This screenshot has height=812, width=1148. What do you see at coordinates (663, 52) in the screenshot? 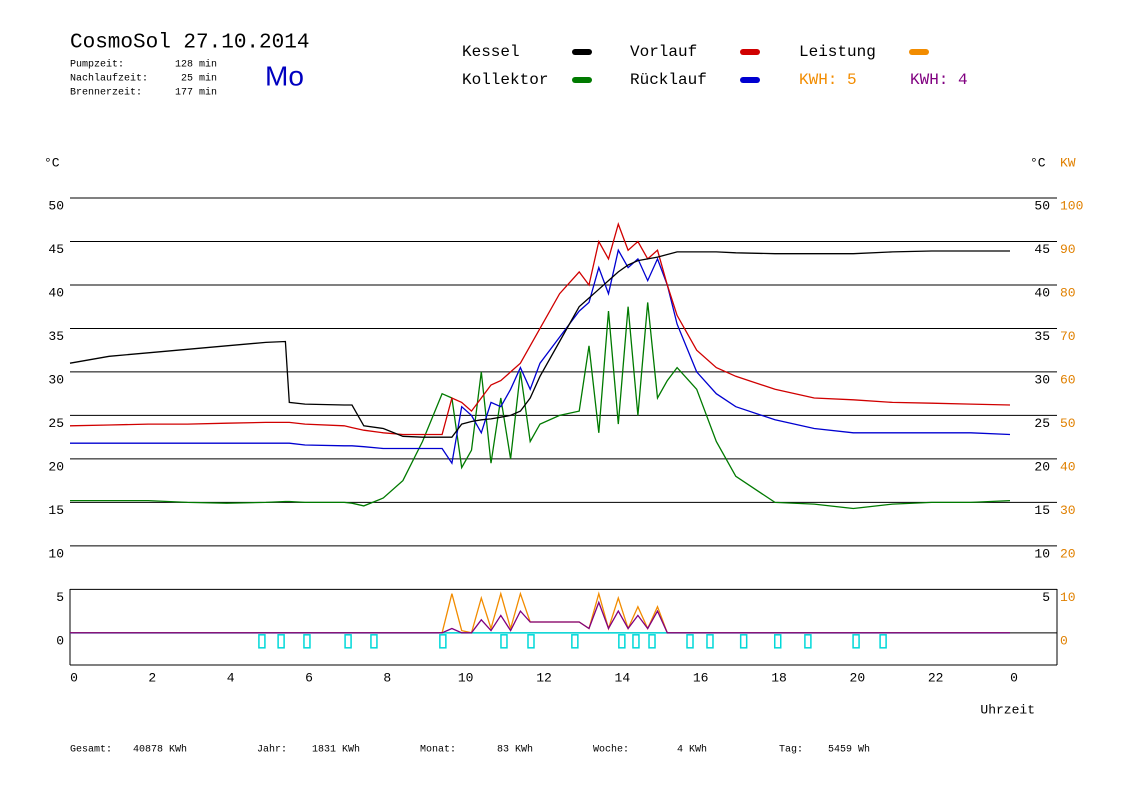
I see `legend-label: Vorlauf` at bounding box center [663, 52].